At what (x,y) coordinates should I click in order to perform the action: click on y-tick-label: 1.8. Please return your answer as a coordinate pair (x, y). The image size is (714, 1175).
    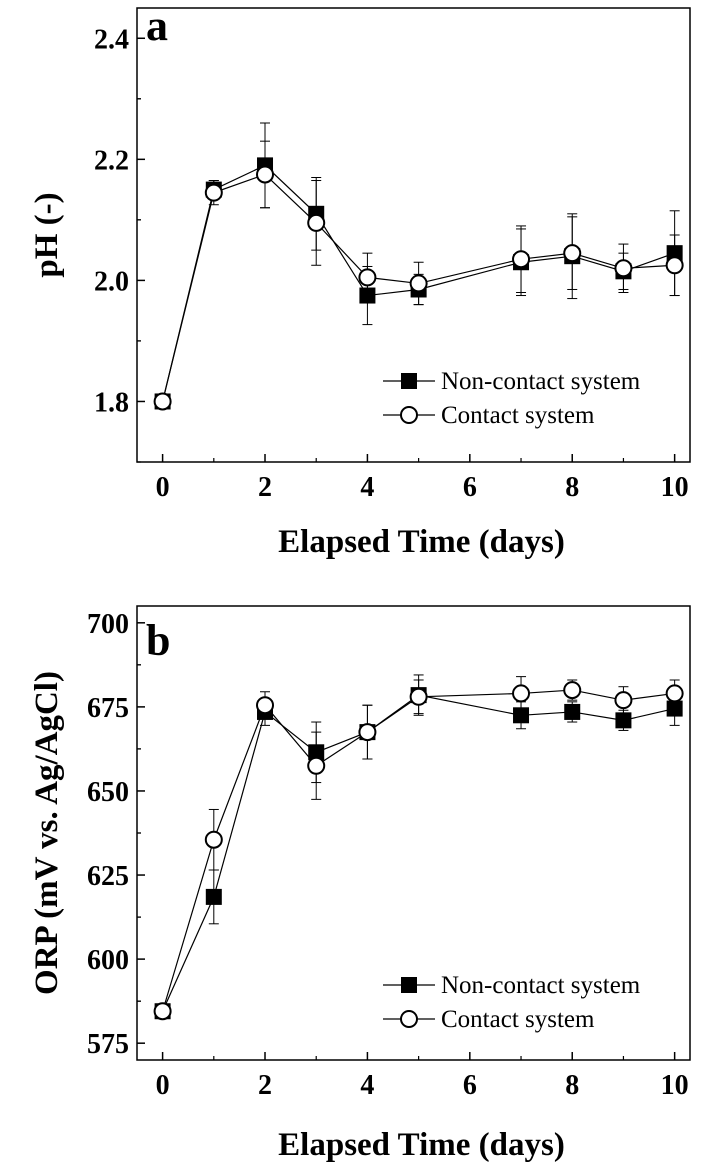
    Looking at the image, I should click on (111, 402).